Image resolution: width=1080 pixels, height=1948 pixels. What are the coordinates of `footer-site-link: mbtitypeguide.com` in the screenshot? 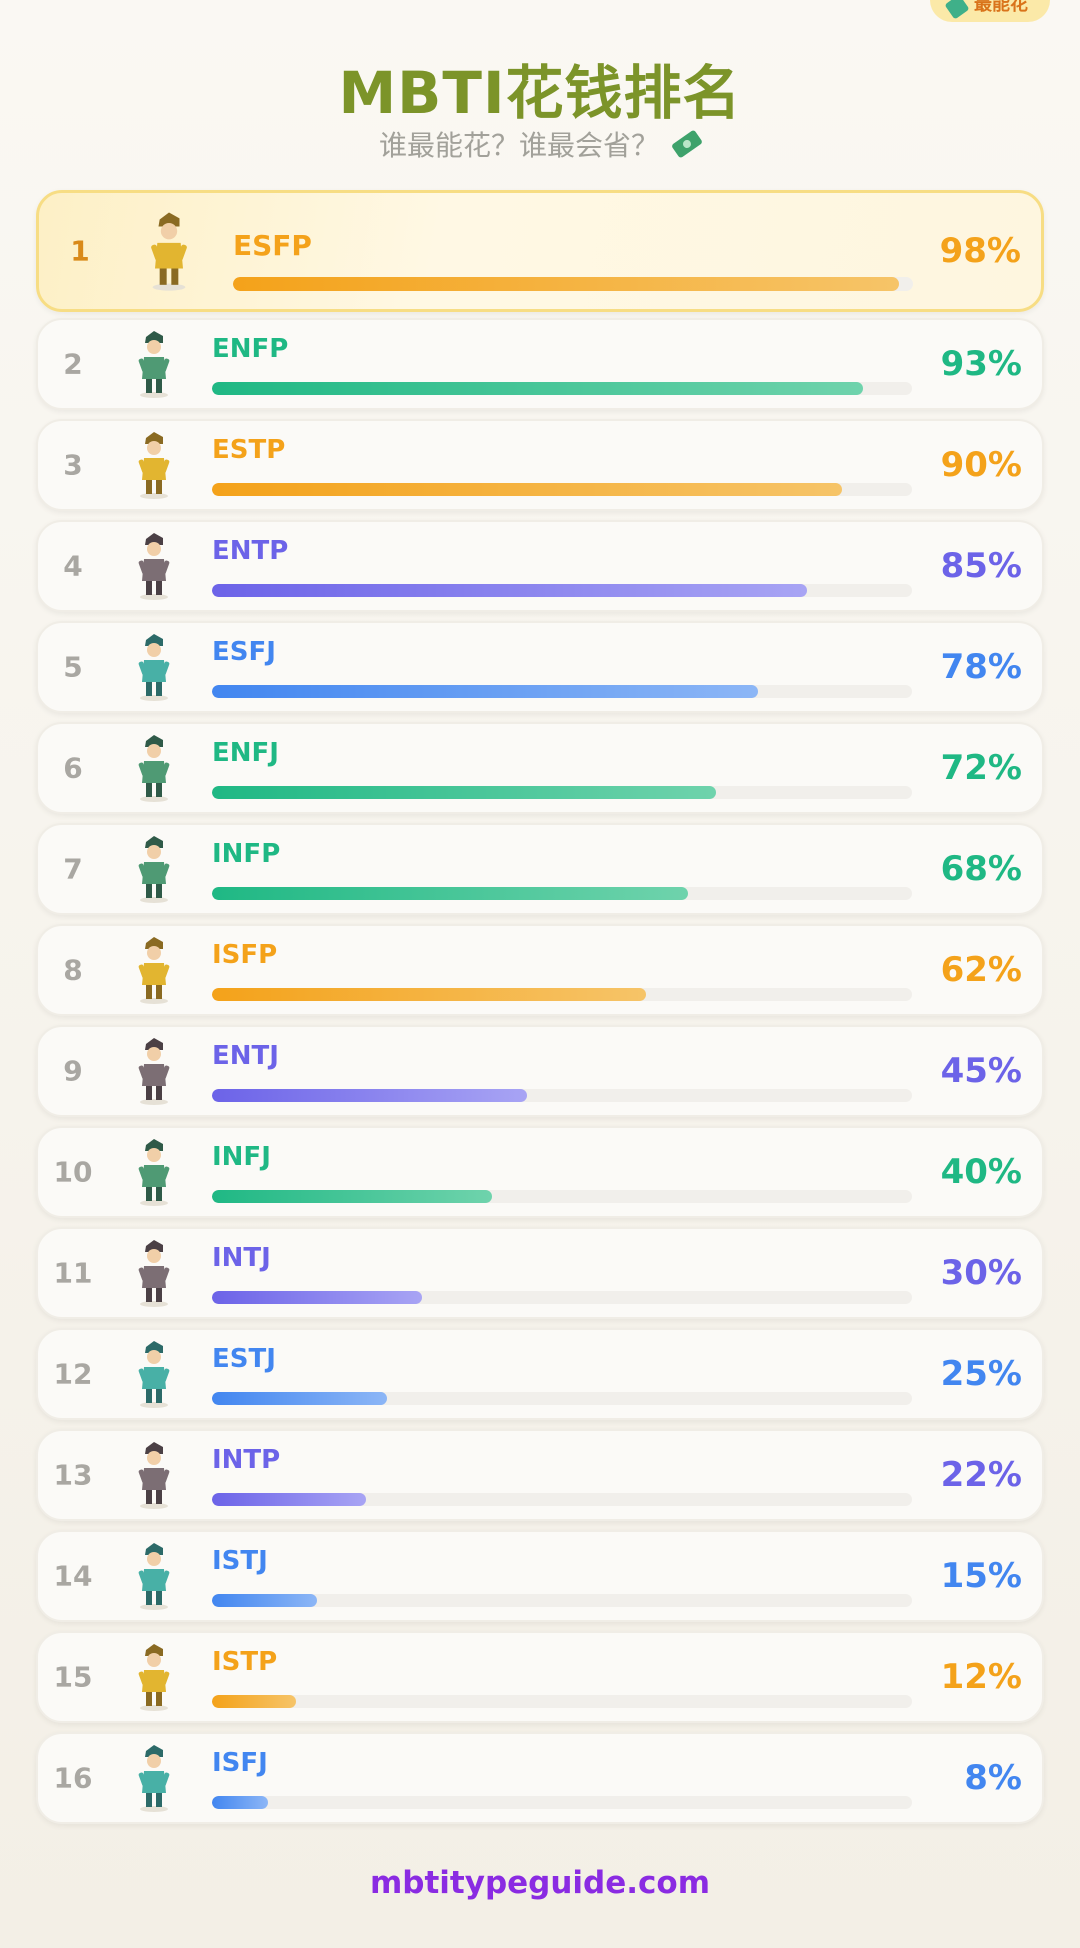 It's located at (540, 1883).